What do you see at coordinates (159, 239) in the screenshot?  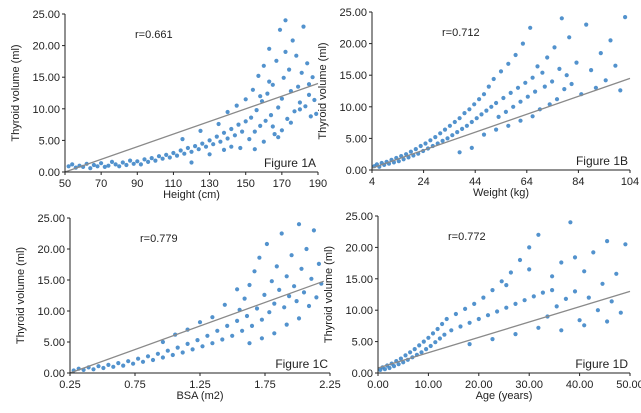 I see `correlation-label: r=0.779` at bounding box center [159, 239].